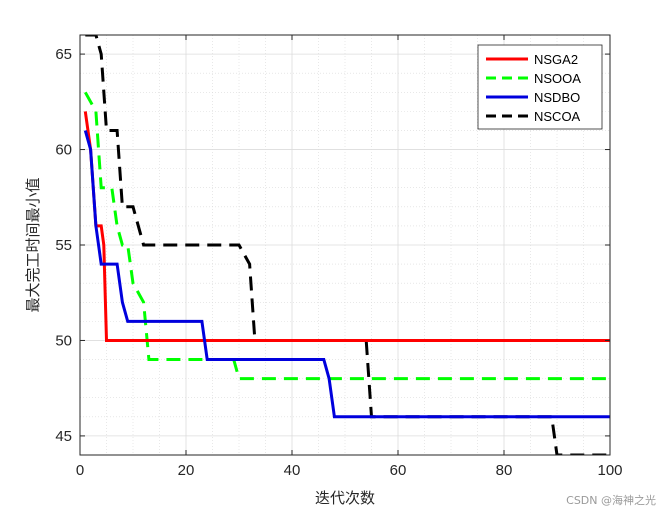 This screenshot has height=514, width=663. What do you see at coordinates (80, 470) in the screenshot?
I see `x-tick-label: 0` at bounding box center [80, 470].